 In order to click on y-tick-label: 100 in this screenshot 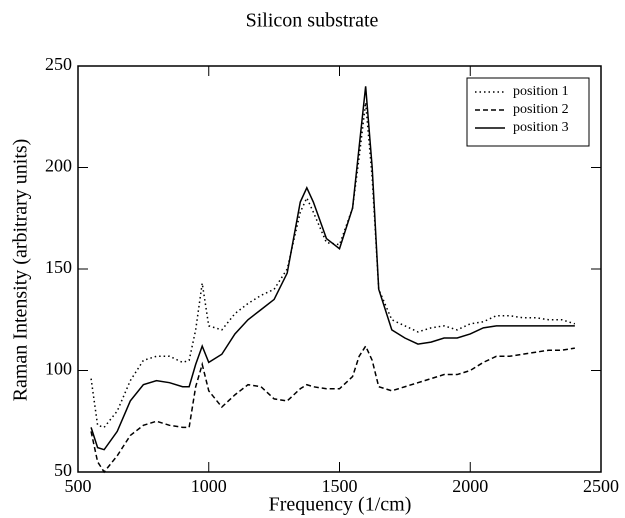, I will do `click(58, 369)`.